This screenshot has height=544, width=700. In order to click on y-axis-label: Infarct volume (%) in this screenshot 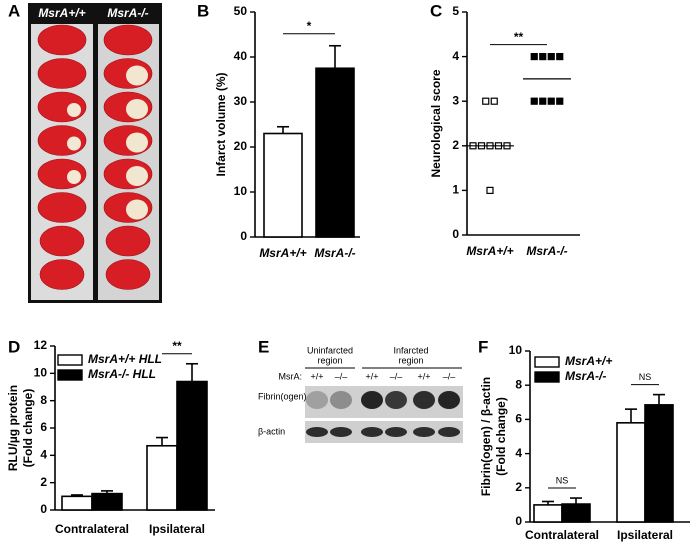, I will do `click(221, 124)`.